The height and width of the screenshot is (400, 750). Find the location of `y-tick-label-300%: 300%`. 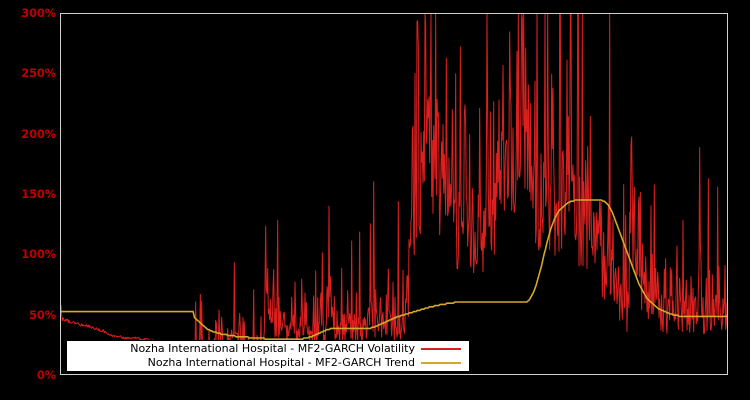

y-tick-label-300%: 300% is located at coordinates (38, 13).